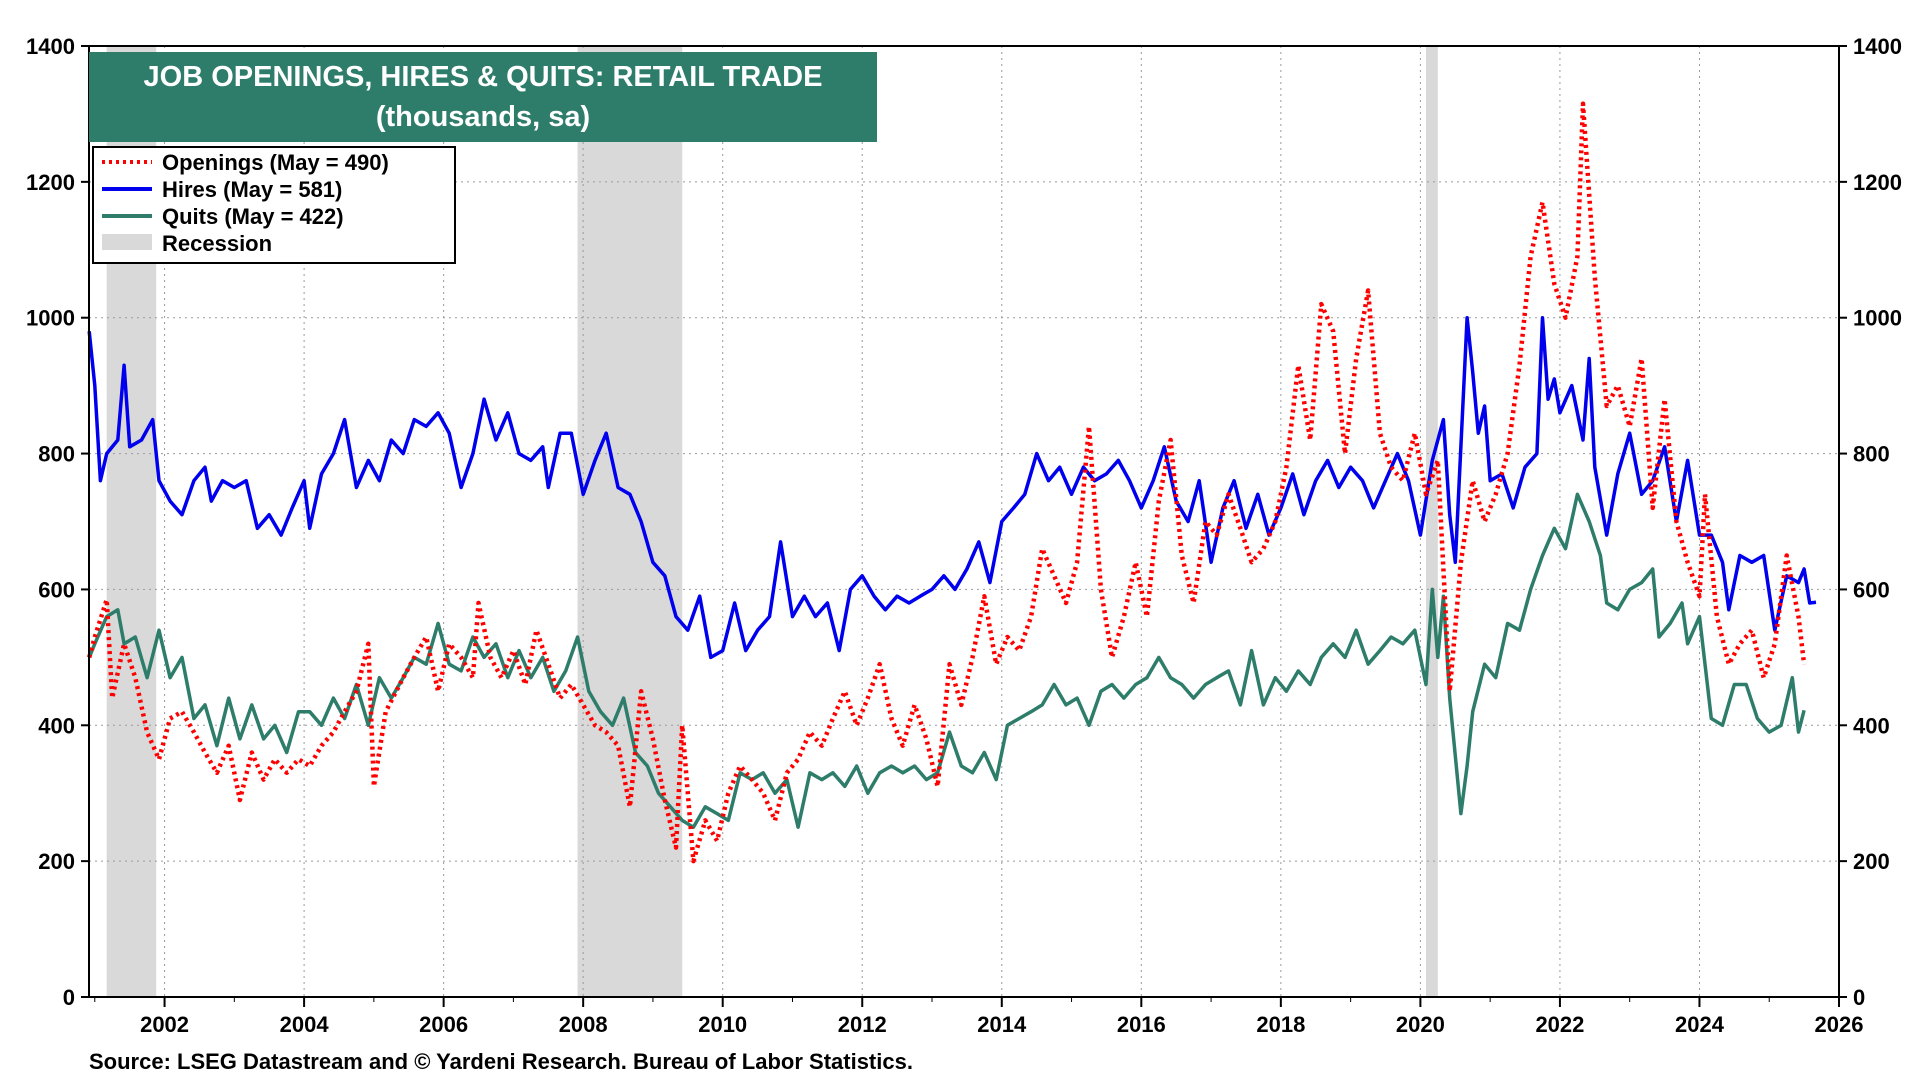  Describe the element at coordinates (1877, 182) in the screenshot. I see `y-tick-label-right: 1200` at that location.